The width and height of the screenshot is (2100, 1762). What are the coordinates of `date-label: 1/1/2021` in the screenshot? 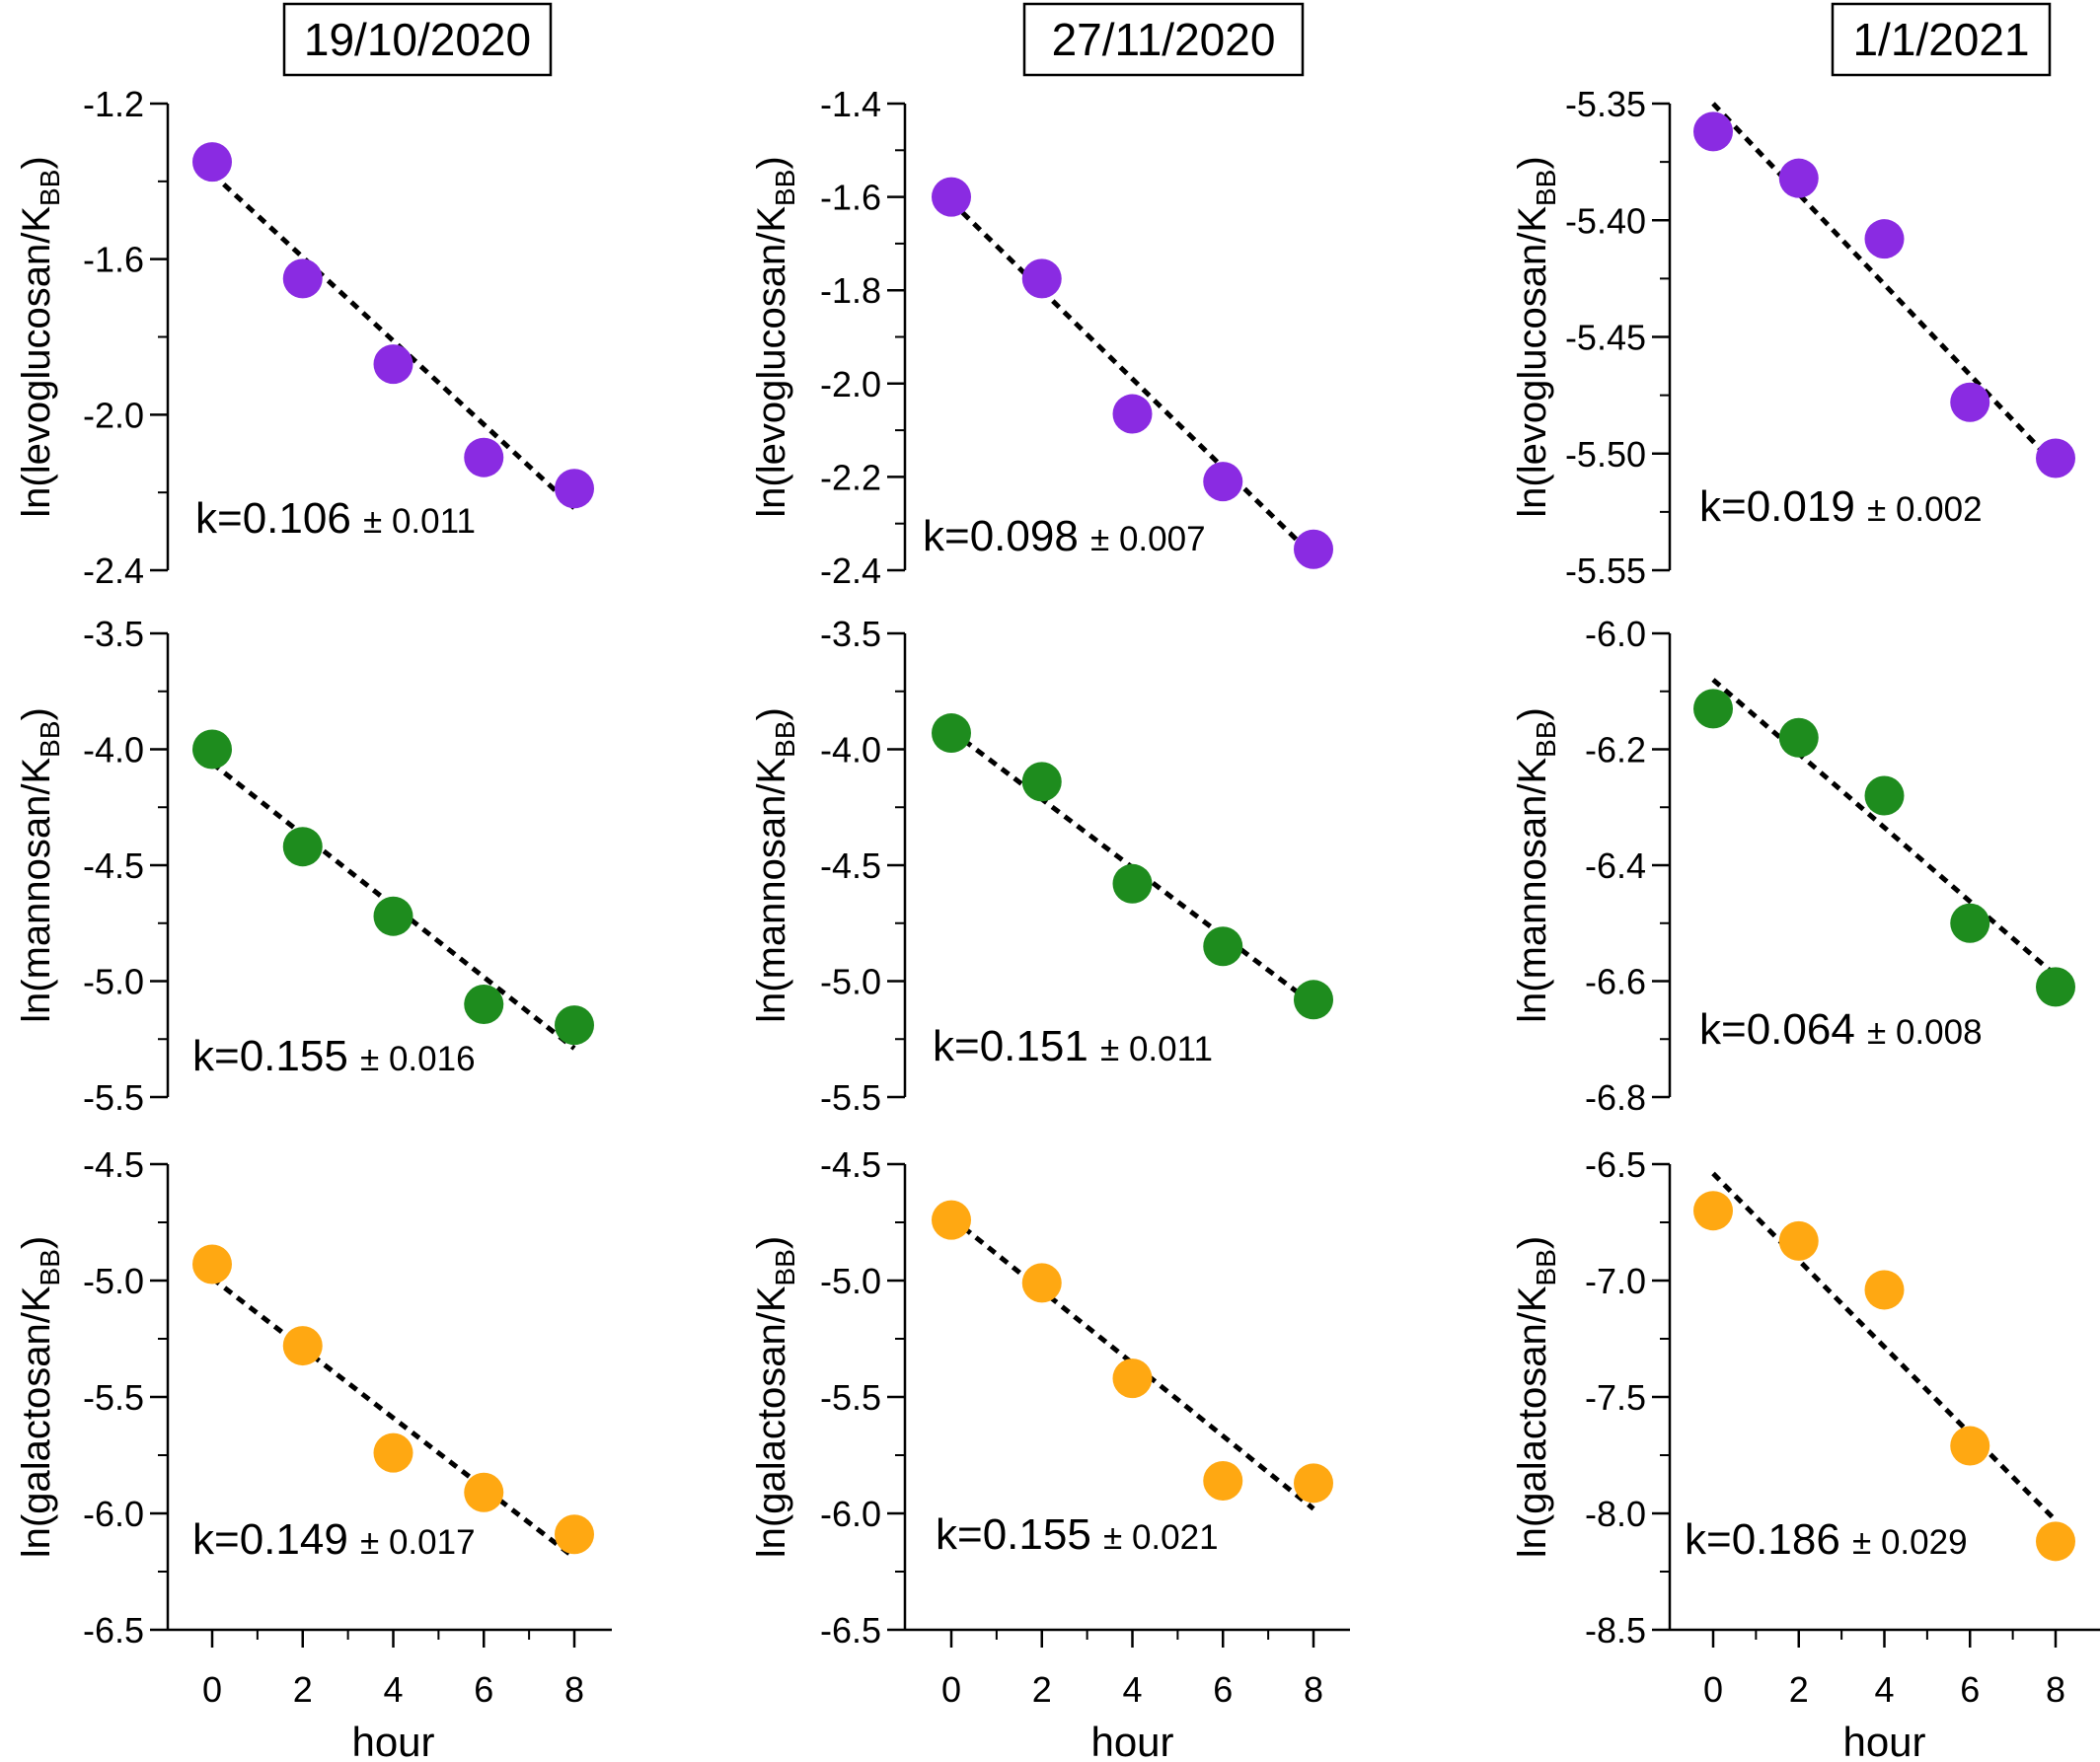 It's located at (1940, 39).